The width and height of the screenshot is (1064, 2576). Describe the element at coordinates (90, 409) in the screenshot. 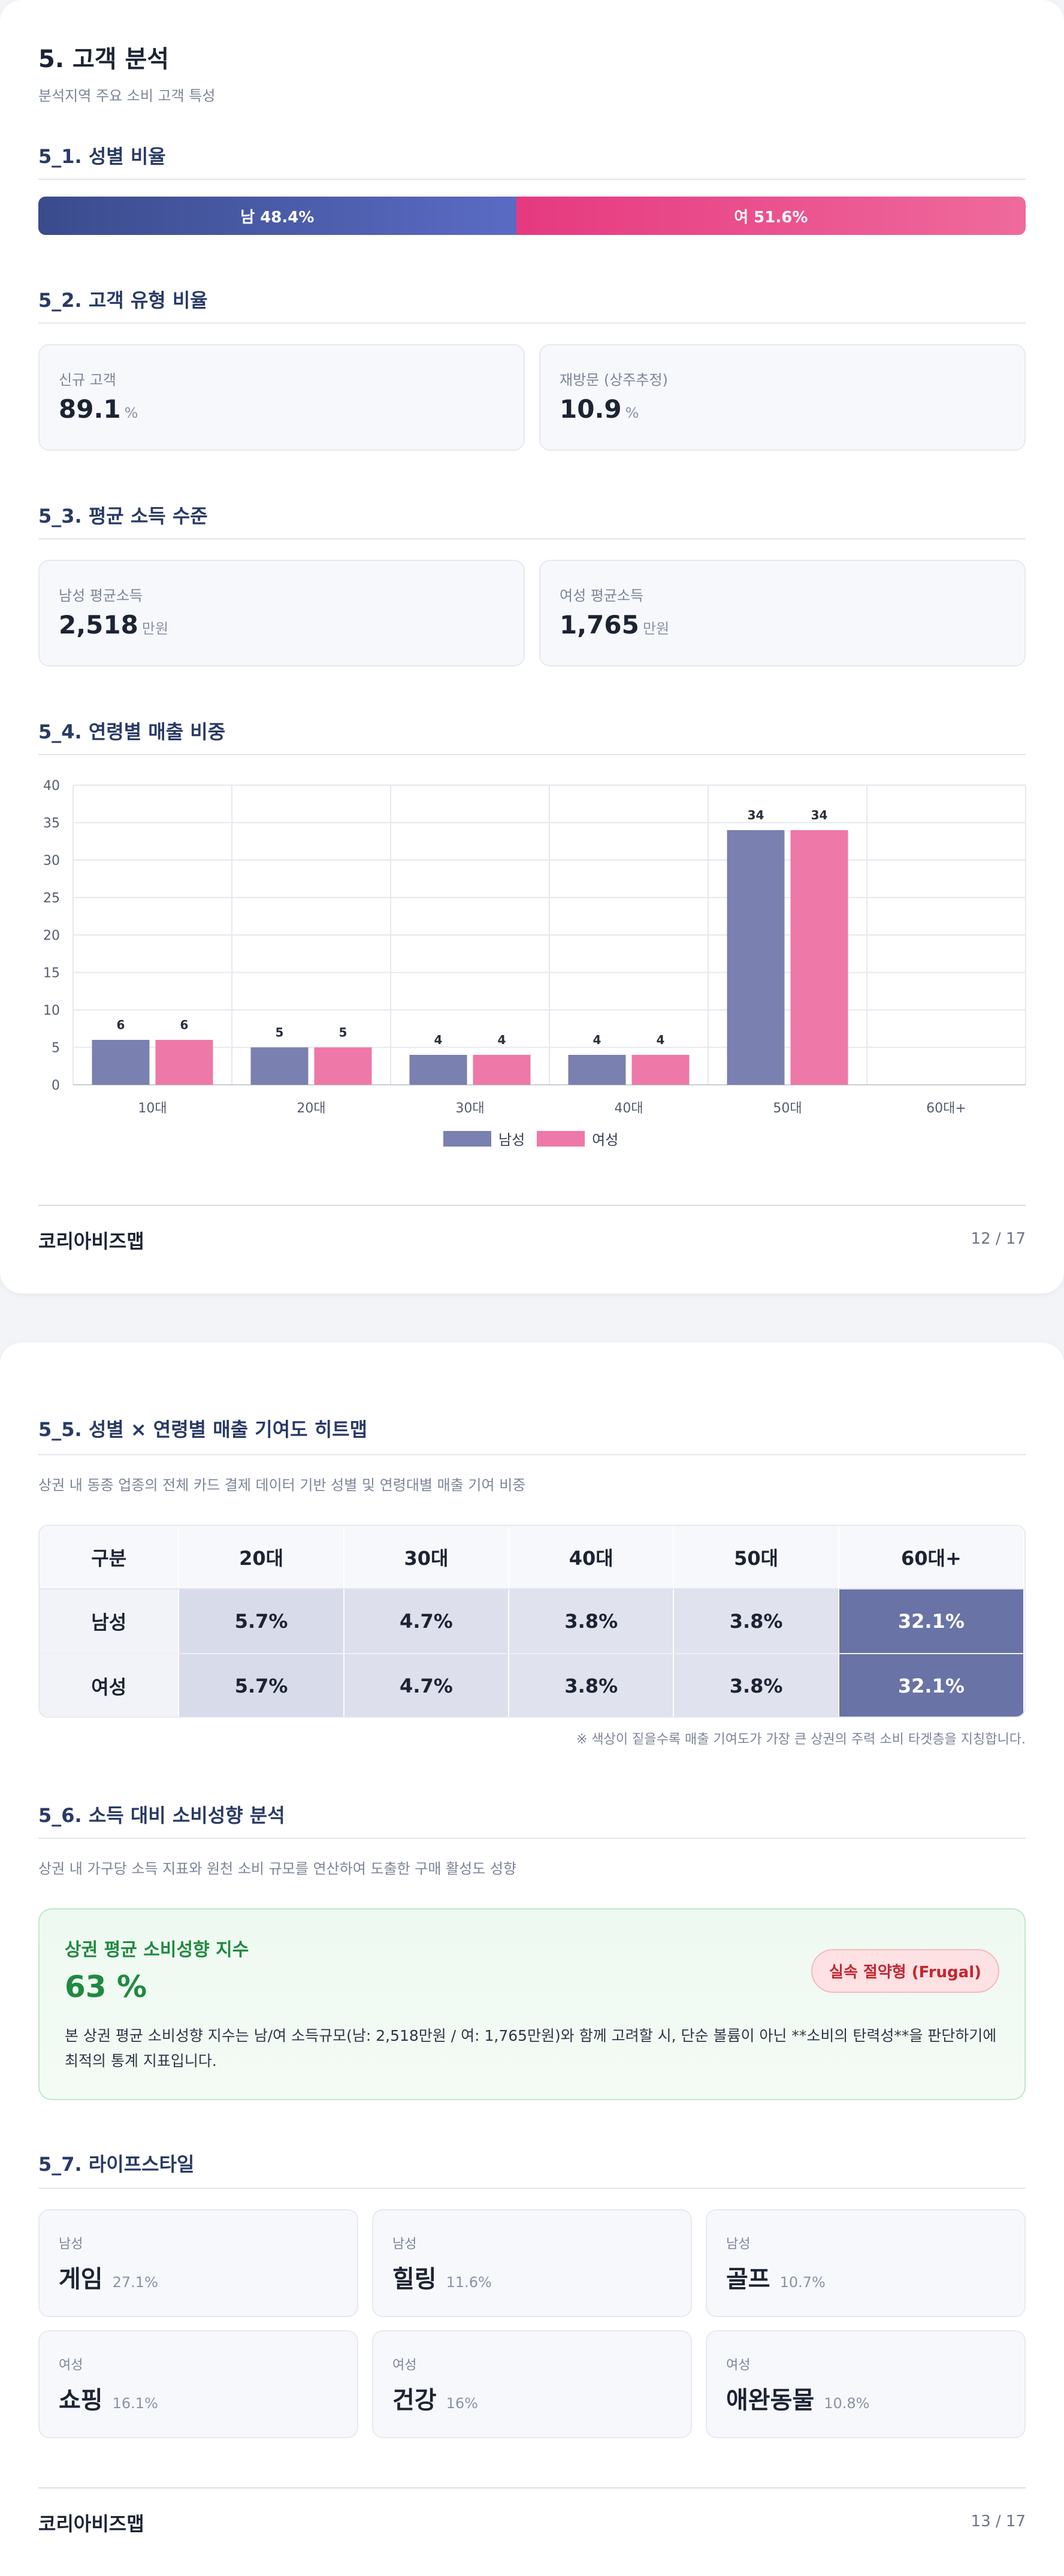

I see `new-customer-value: 89.1` at that location.